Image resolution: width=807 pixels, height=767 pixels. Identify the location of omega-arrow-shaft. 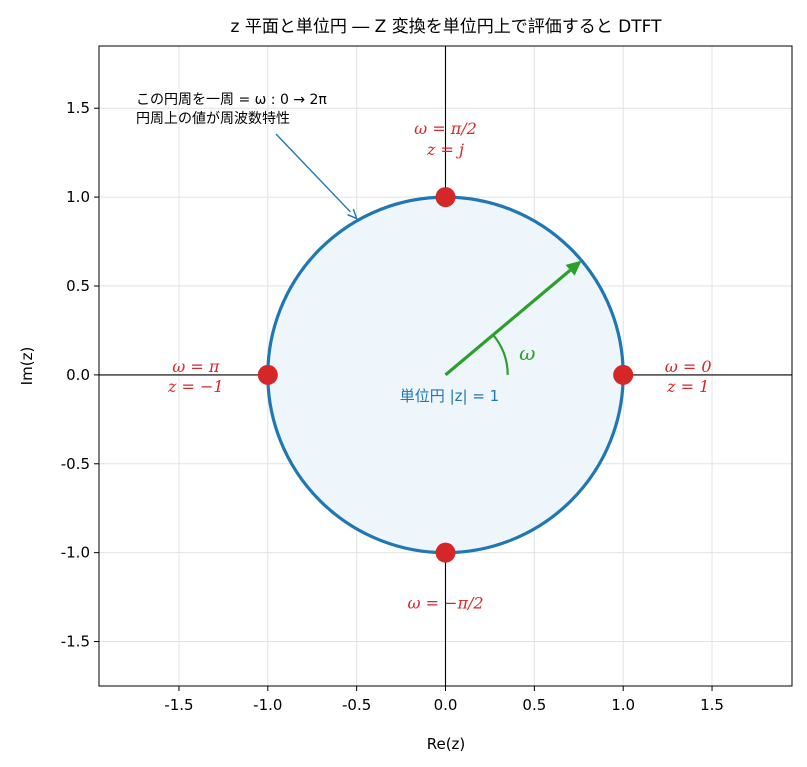
(508, 323).